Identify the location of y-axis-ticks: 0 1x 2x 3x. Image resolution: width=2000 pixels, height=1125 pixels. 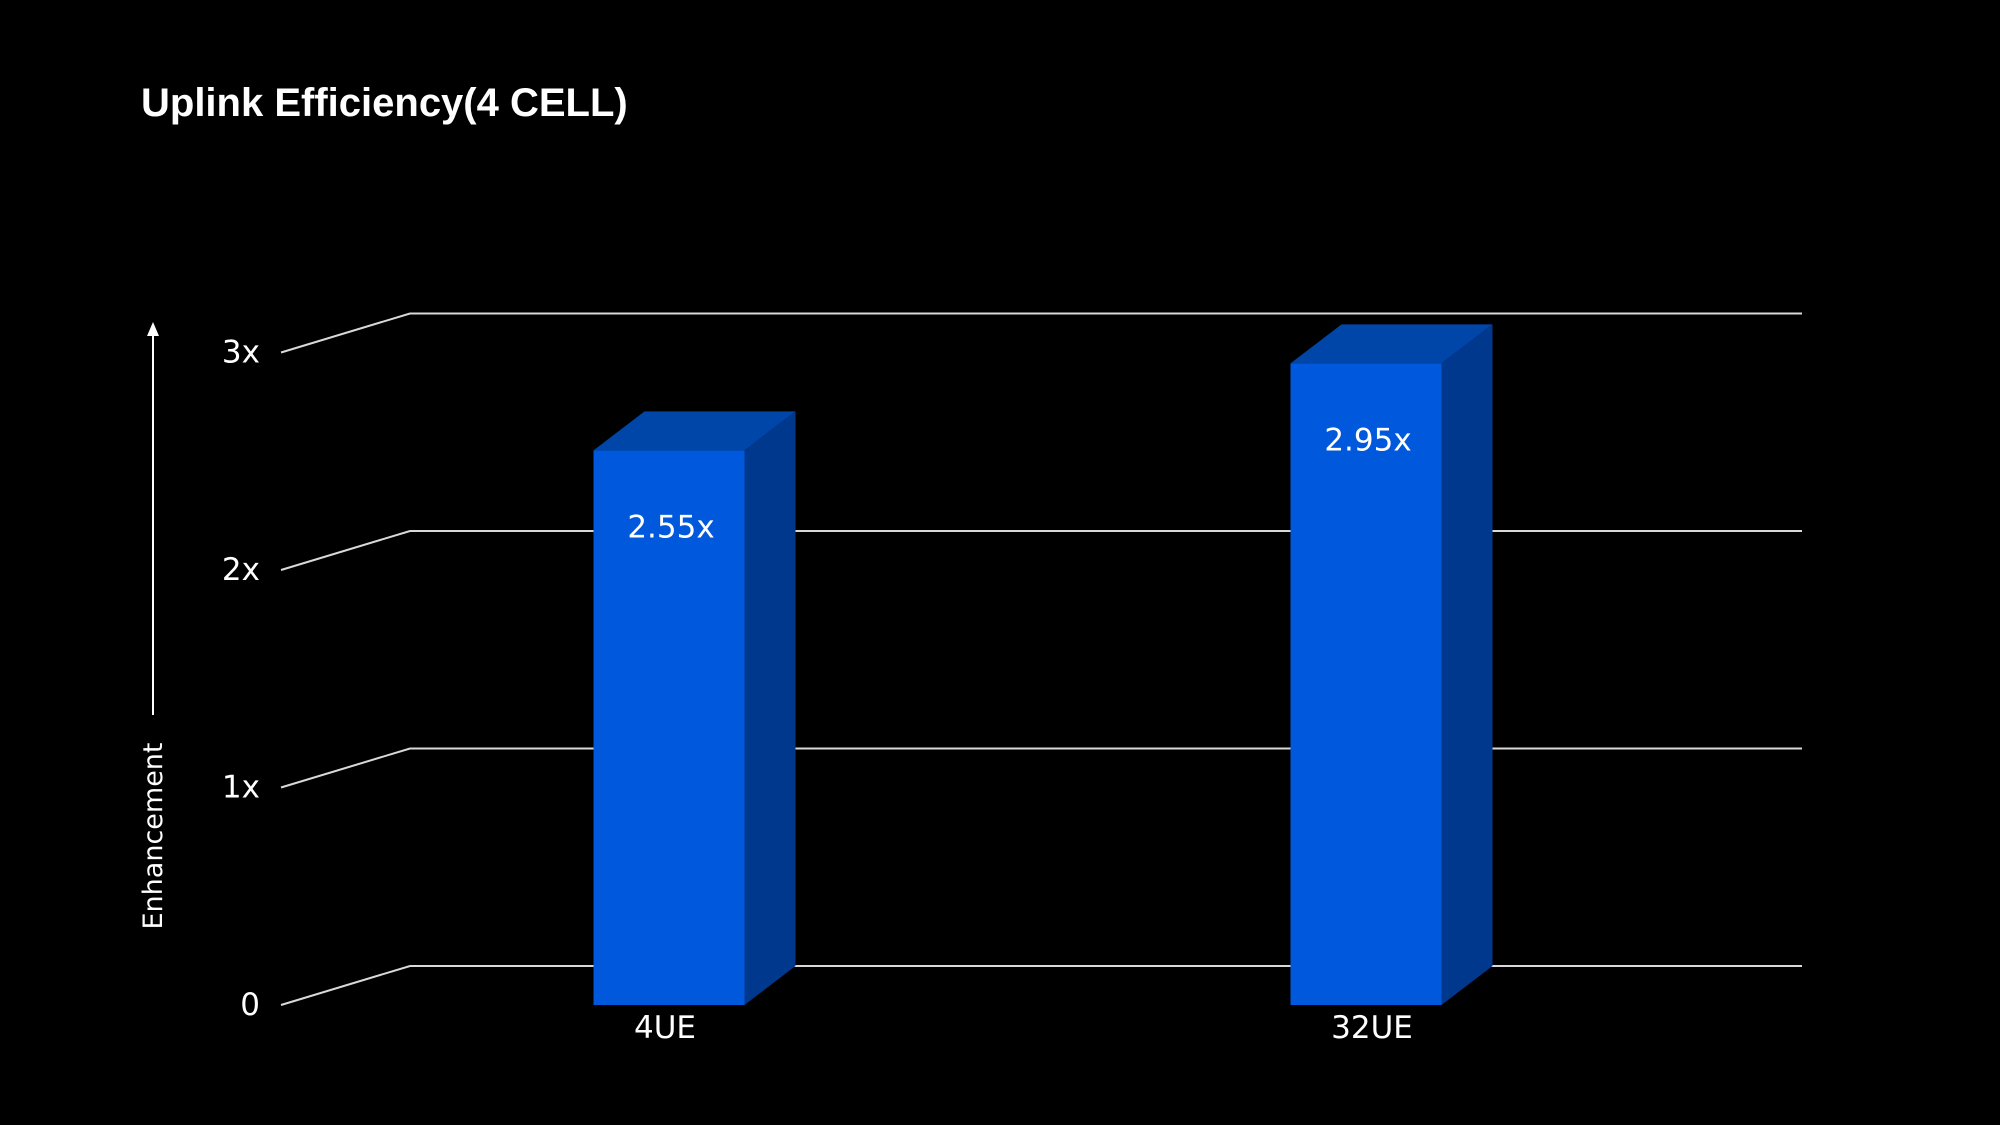
(241, 679).